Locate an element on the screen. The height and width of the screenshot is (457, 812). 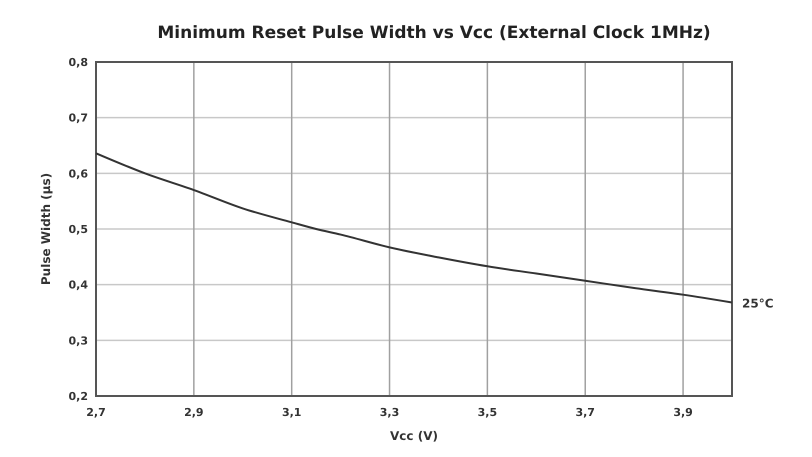
x-tick-label: 3,3 is located at coordinates (390, 412).